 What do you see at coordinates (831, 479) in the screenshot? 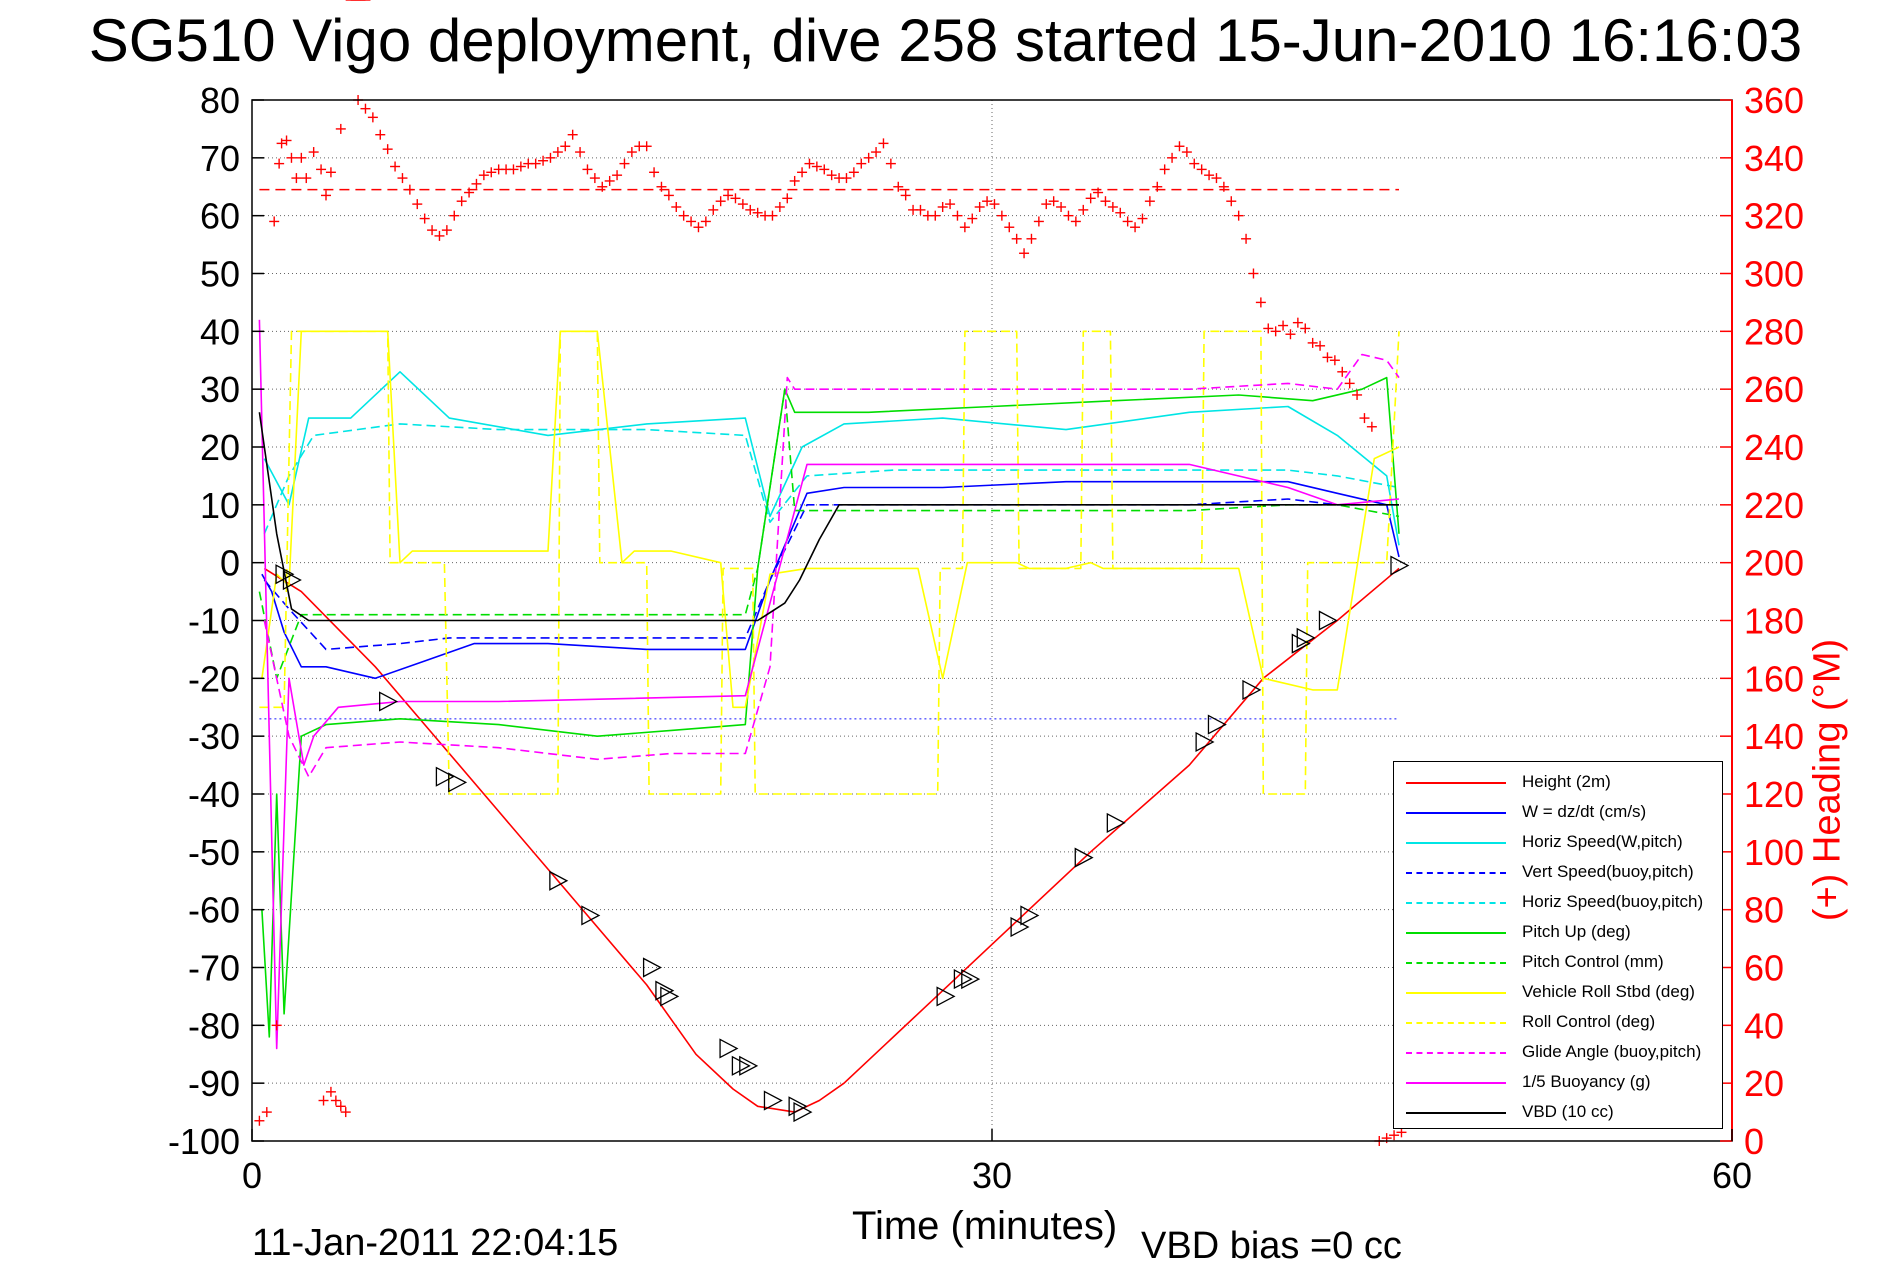
I see `series-line-horiz-speed-buoy-pitch` at bounding box center [831, 479].